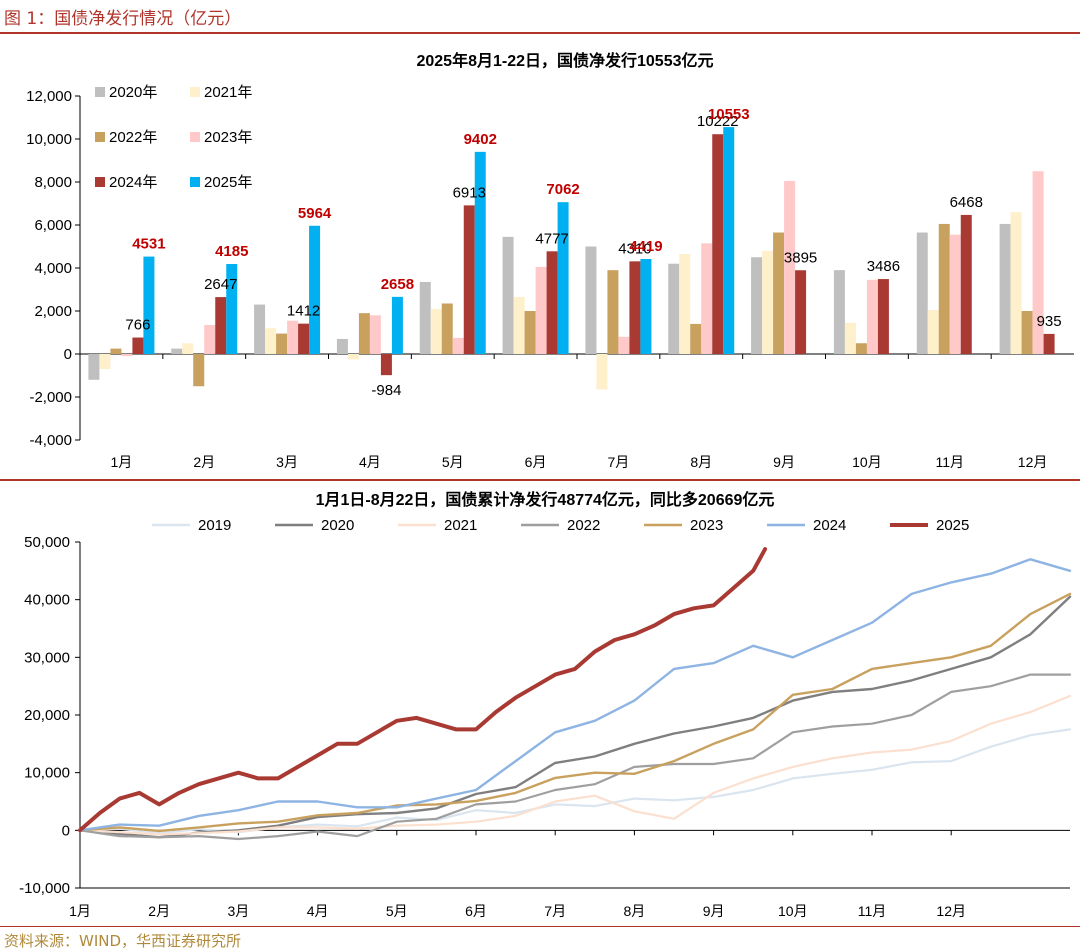  Describe the element at coordinates (952, 525) in the screenshot. I see `legend-label: 2025` at that location.